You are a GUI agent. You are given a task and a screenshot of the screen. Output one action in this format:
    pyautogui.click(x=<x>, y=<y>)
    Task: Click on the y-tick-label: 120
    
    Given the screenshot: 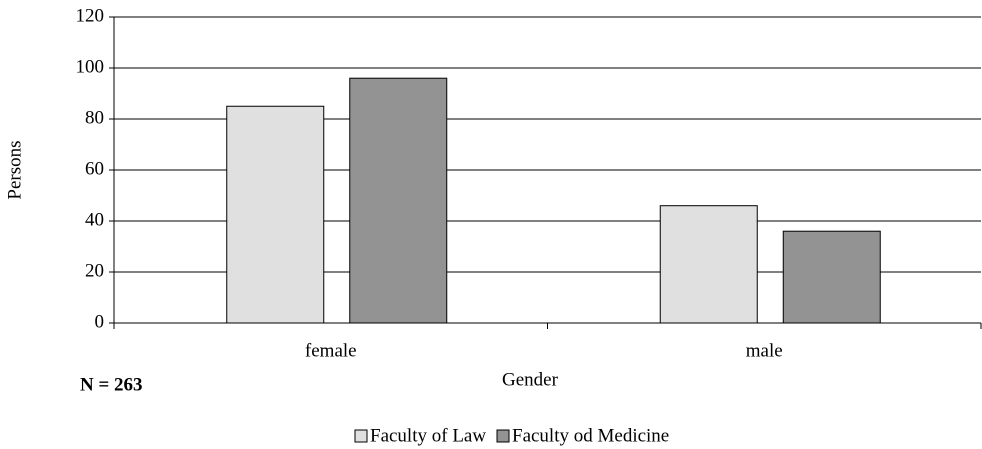 What is the action you would take?
    pyautogui.click(x=90, y=15)
    